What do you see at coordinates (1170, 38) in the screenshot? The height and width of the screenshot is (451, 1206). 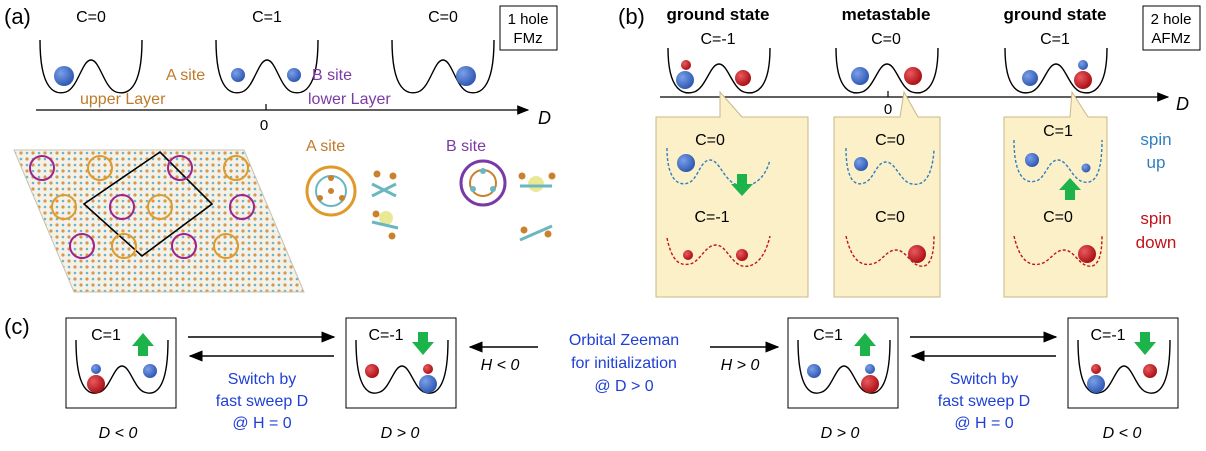 I see `hole-order: AFMz` at bounding box center [1170, 38].